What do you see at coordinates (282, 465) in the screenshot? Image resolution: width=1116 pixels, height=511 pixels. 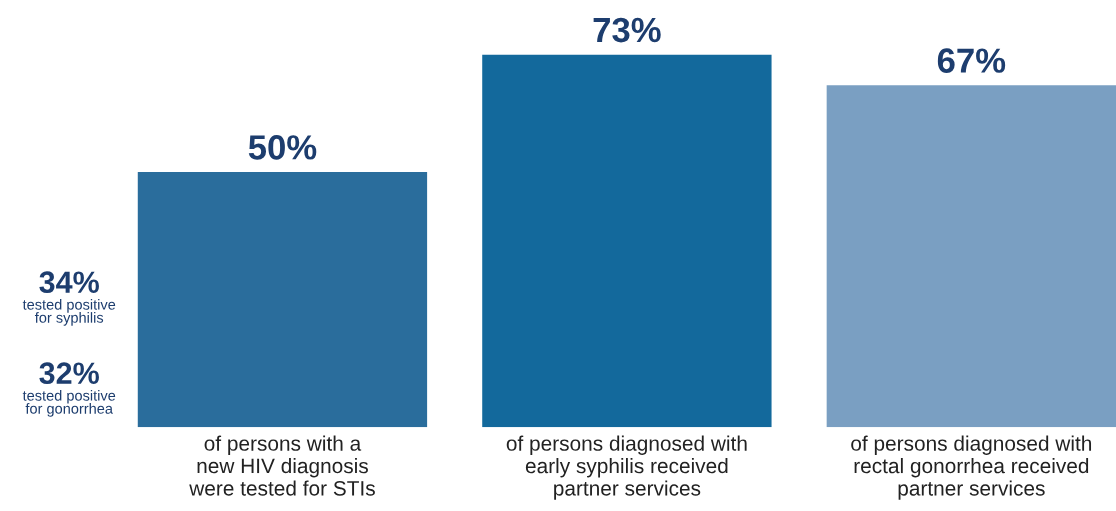 I see `x-tick-label: of persons with a new HIV diagnosis were tested for STIs` at bounding box center [282, 465].